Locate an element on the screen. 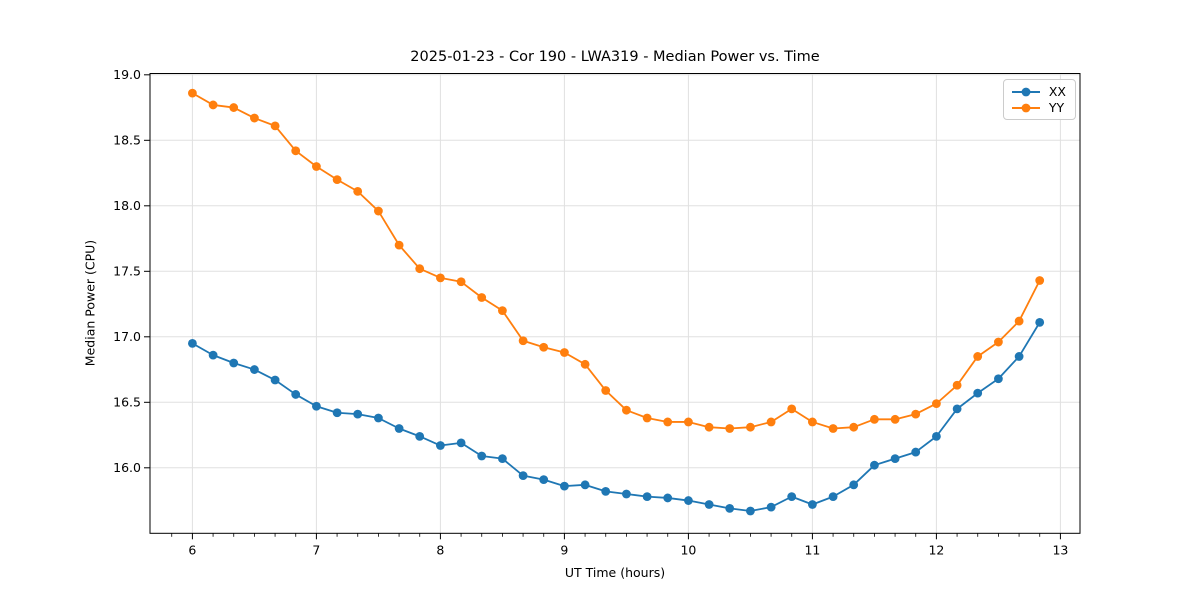 This screenshot has width=1200, height=600. legend-item-yy: YY is located at coordinates (1038, 107).